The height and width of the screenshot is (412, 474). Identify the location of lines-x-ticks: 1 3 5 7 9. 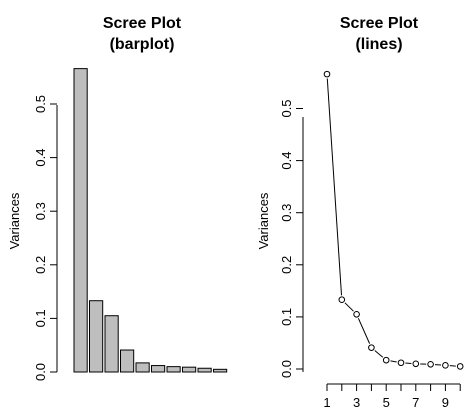
(392, 397).